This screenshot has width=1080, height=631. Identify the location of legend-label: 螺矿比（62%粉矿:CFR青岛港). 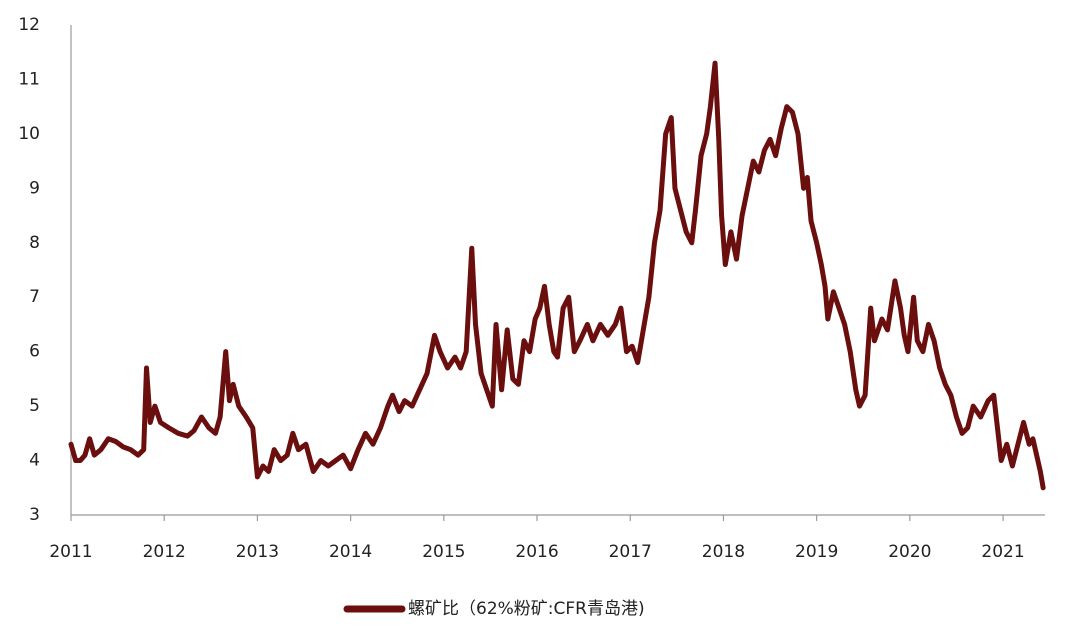
(526, 609).